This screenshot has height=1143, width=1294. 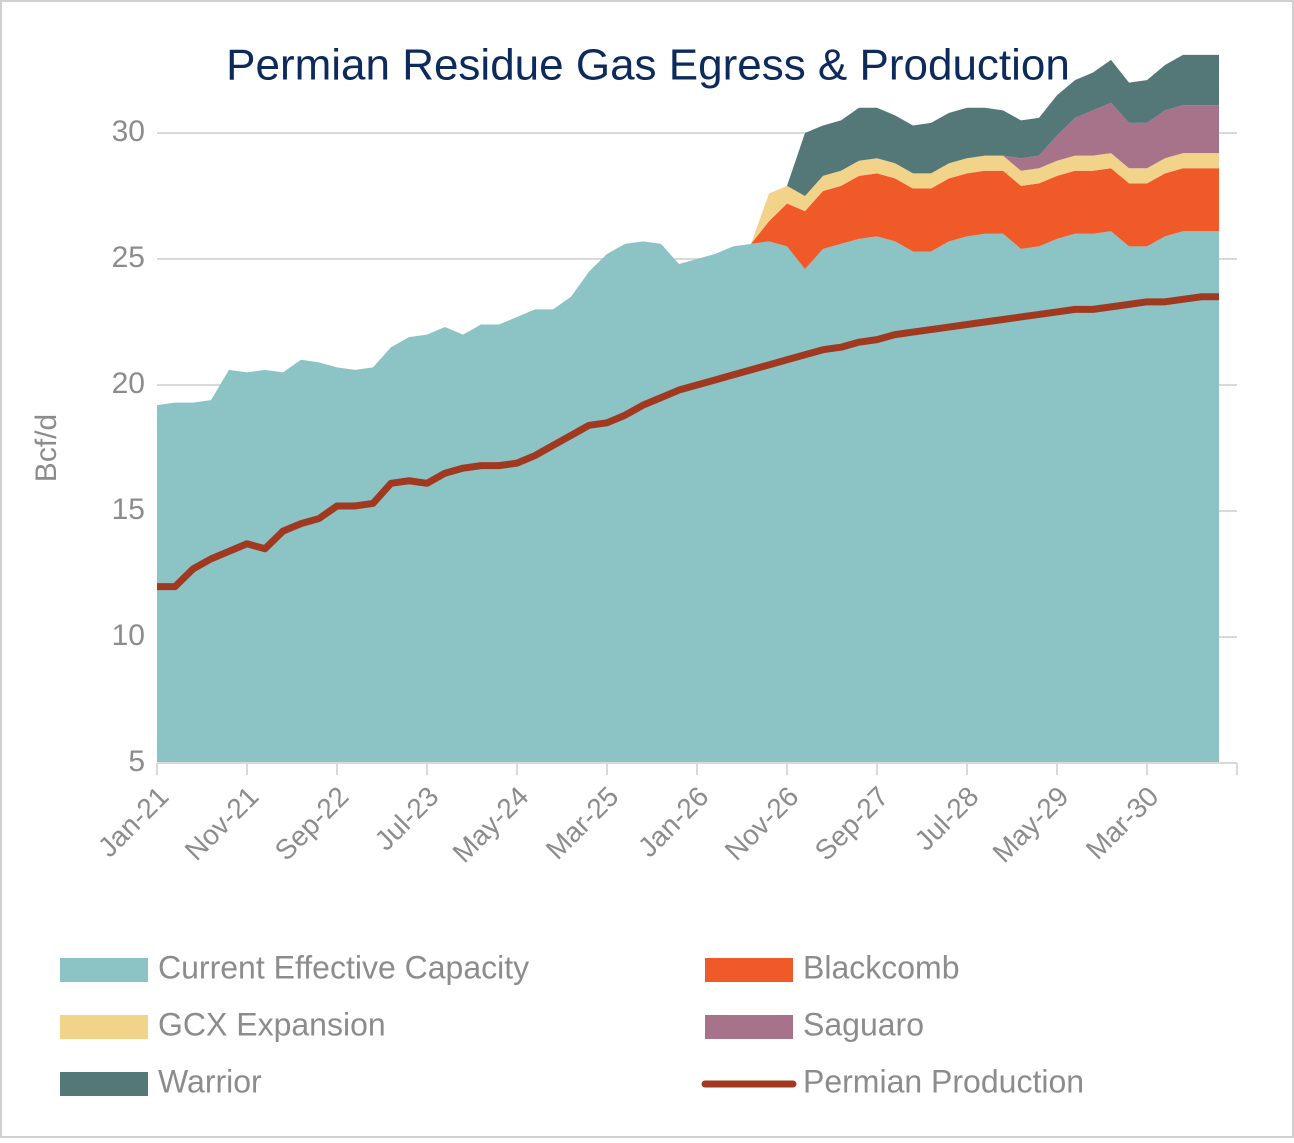 I want to click on legend-label: Warrior, so click(x=210, y=1081).